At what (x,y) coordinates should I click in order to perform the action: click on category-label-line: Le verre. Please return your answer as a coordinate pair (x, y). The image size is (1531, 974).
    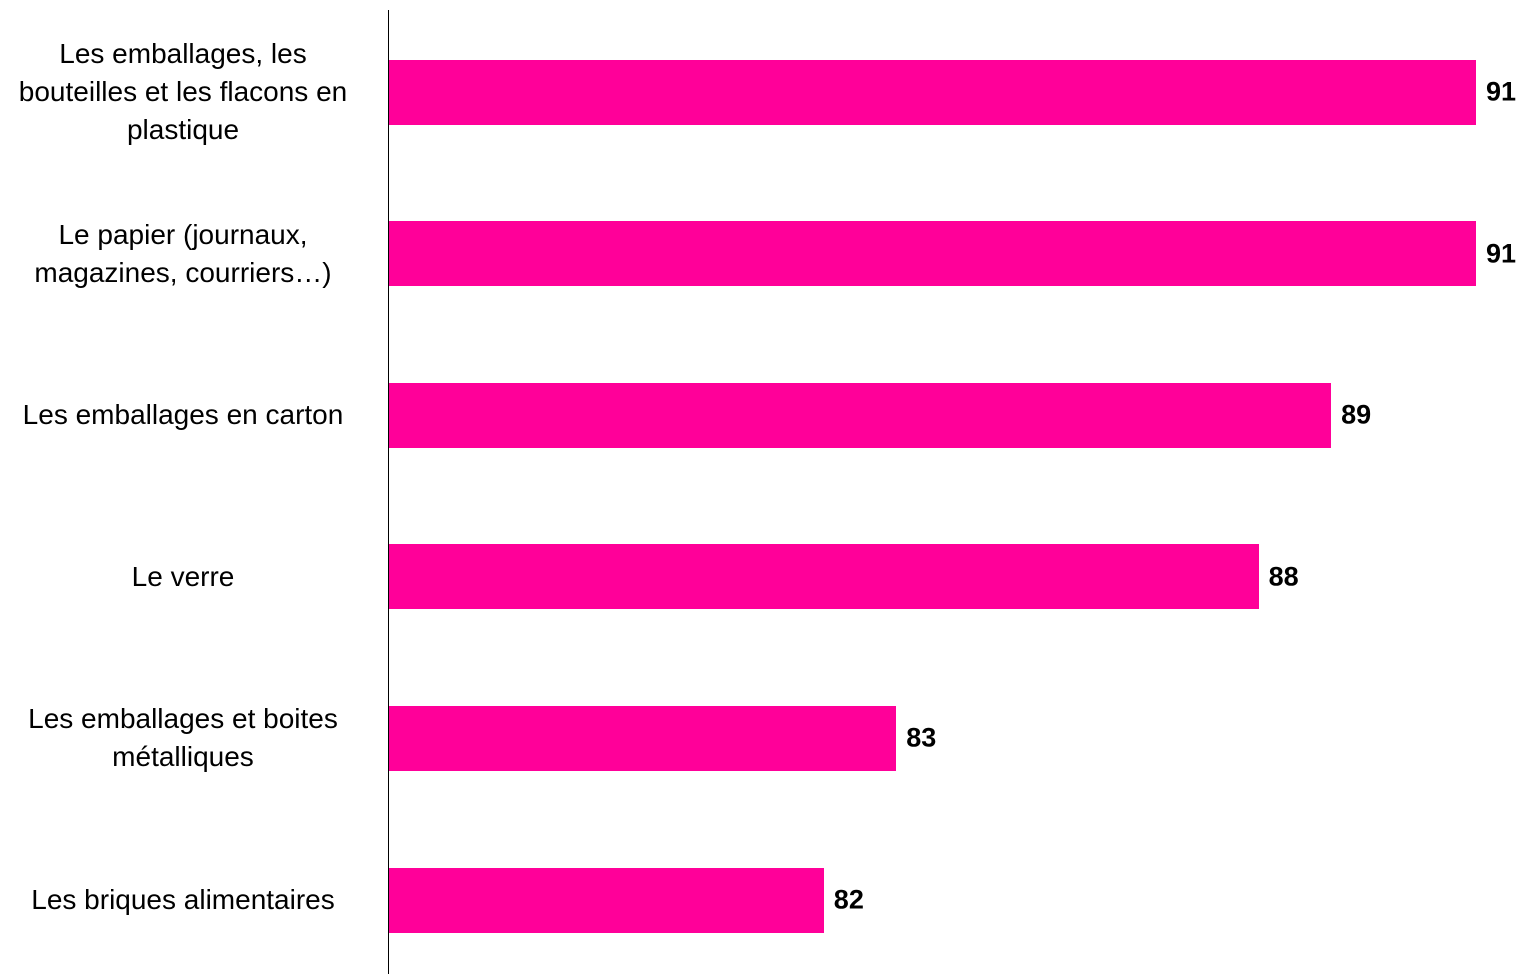
    Looking at the image, I should click on (183, 576).